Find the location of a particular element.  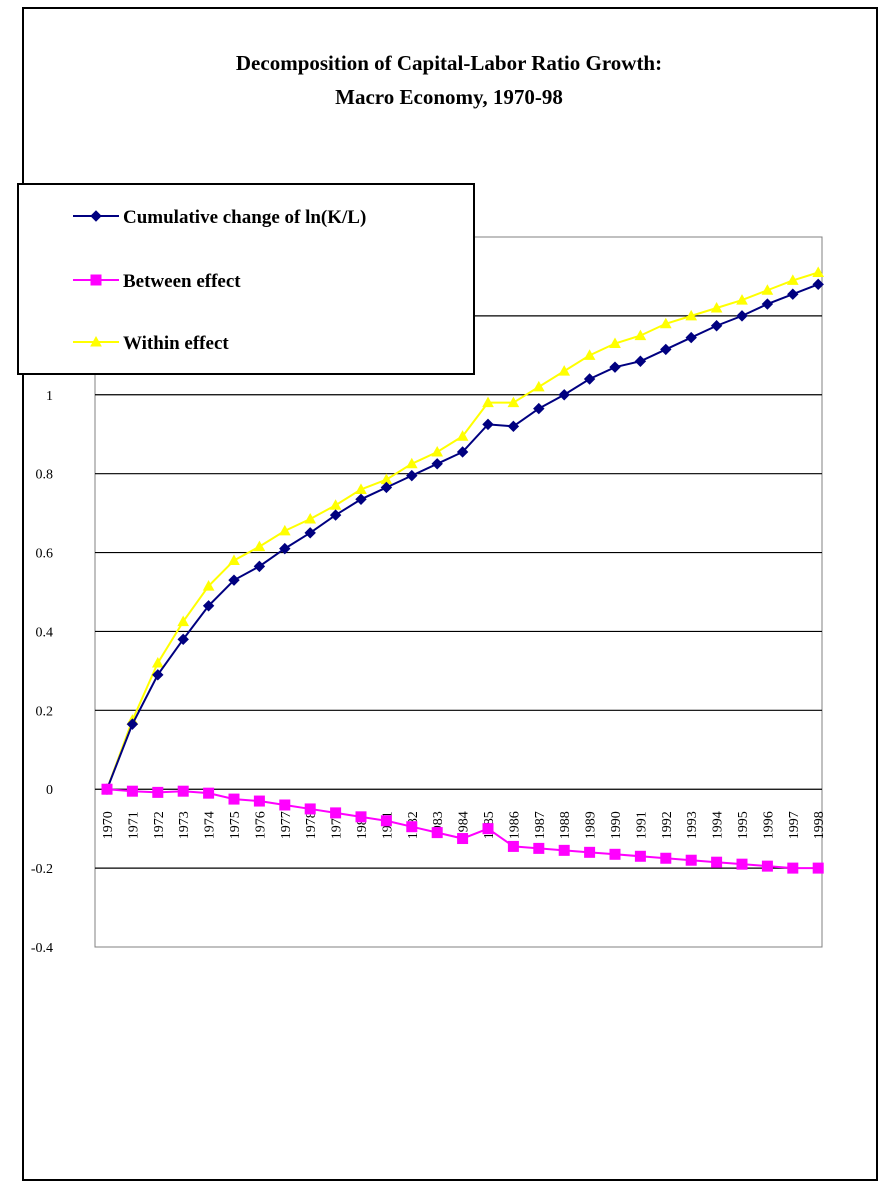

y-tick-label: 1 is located at coordinates (49, 396).